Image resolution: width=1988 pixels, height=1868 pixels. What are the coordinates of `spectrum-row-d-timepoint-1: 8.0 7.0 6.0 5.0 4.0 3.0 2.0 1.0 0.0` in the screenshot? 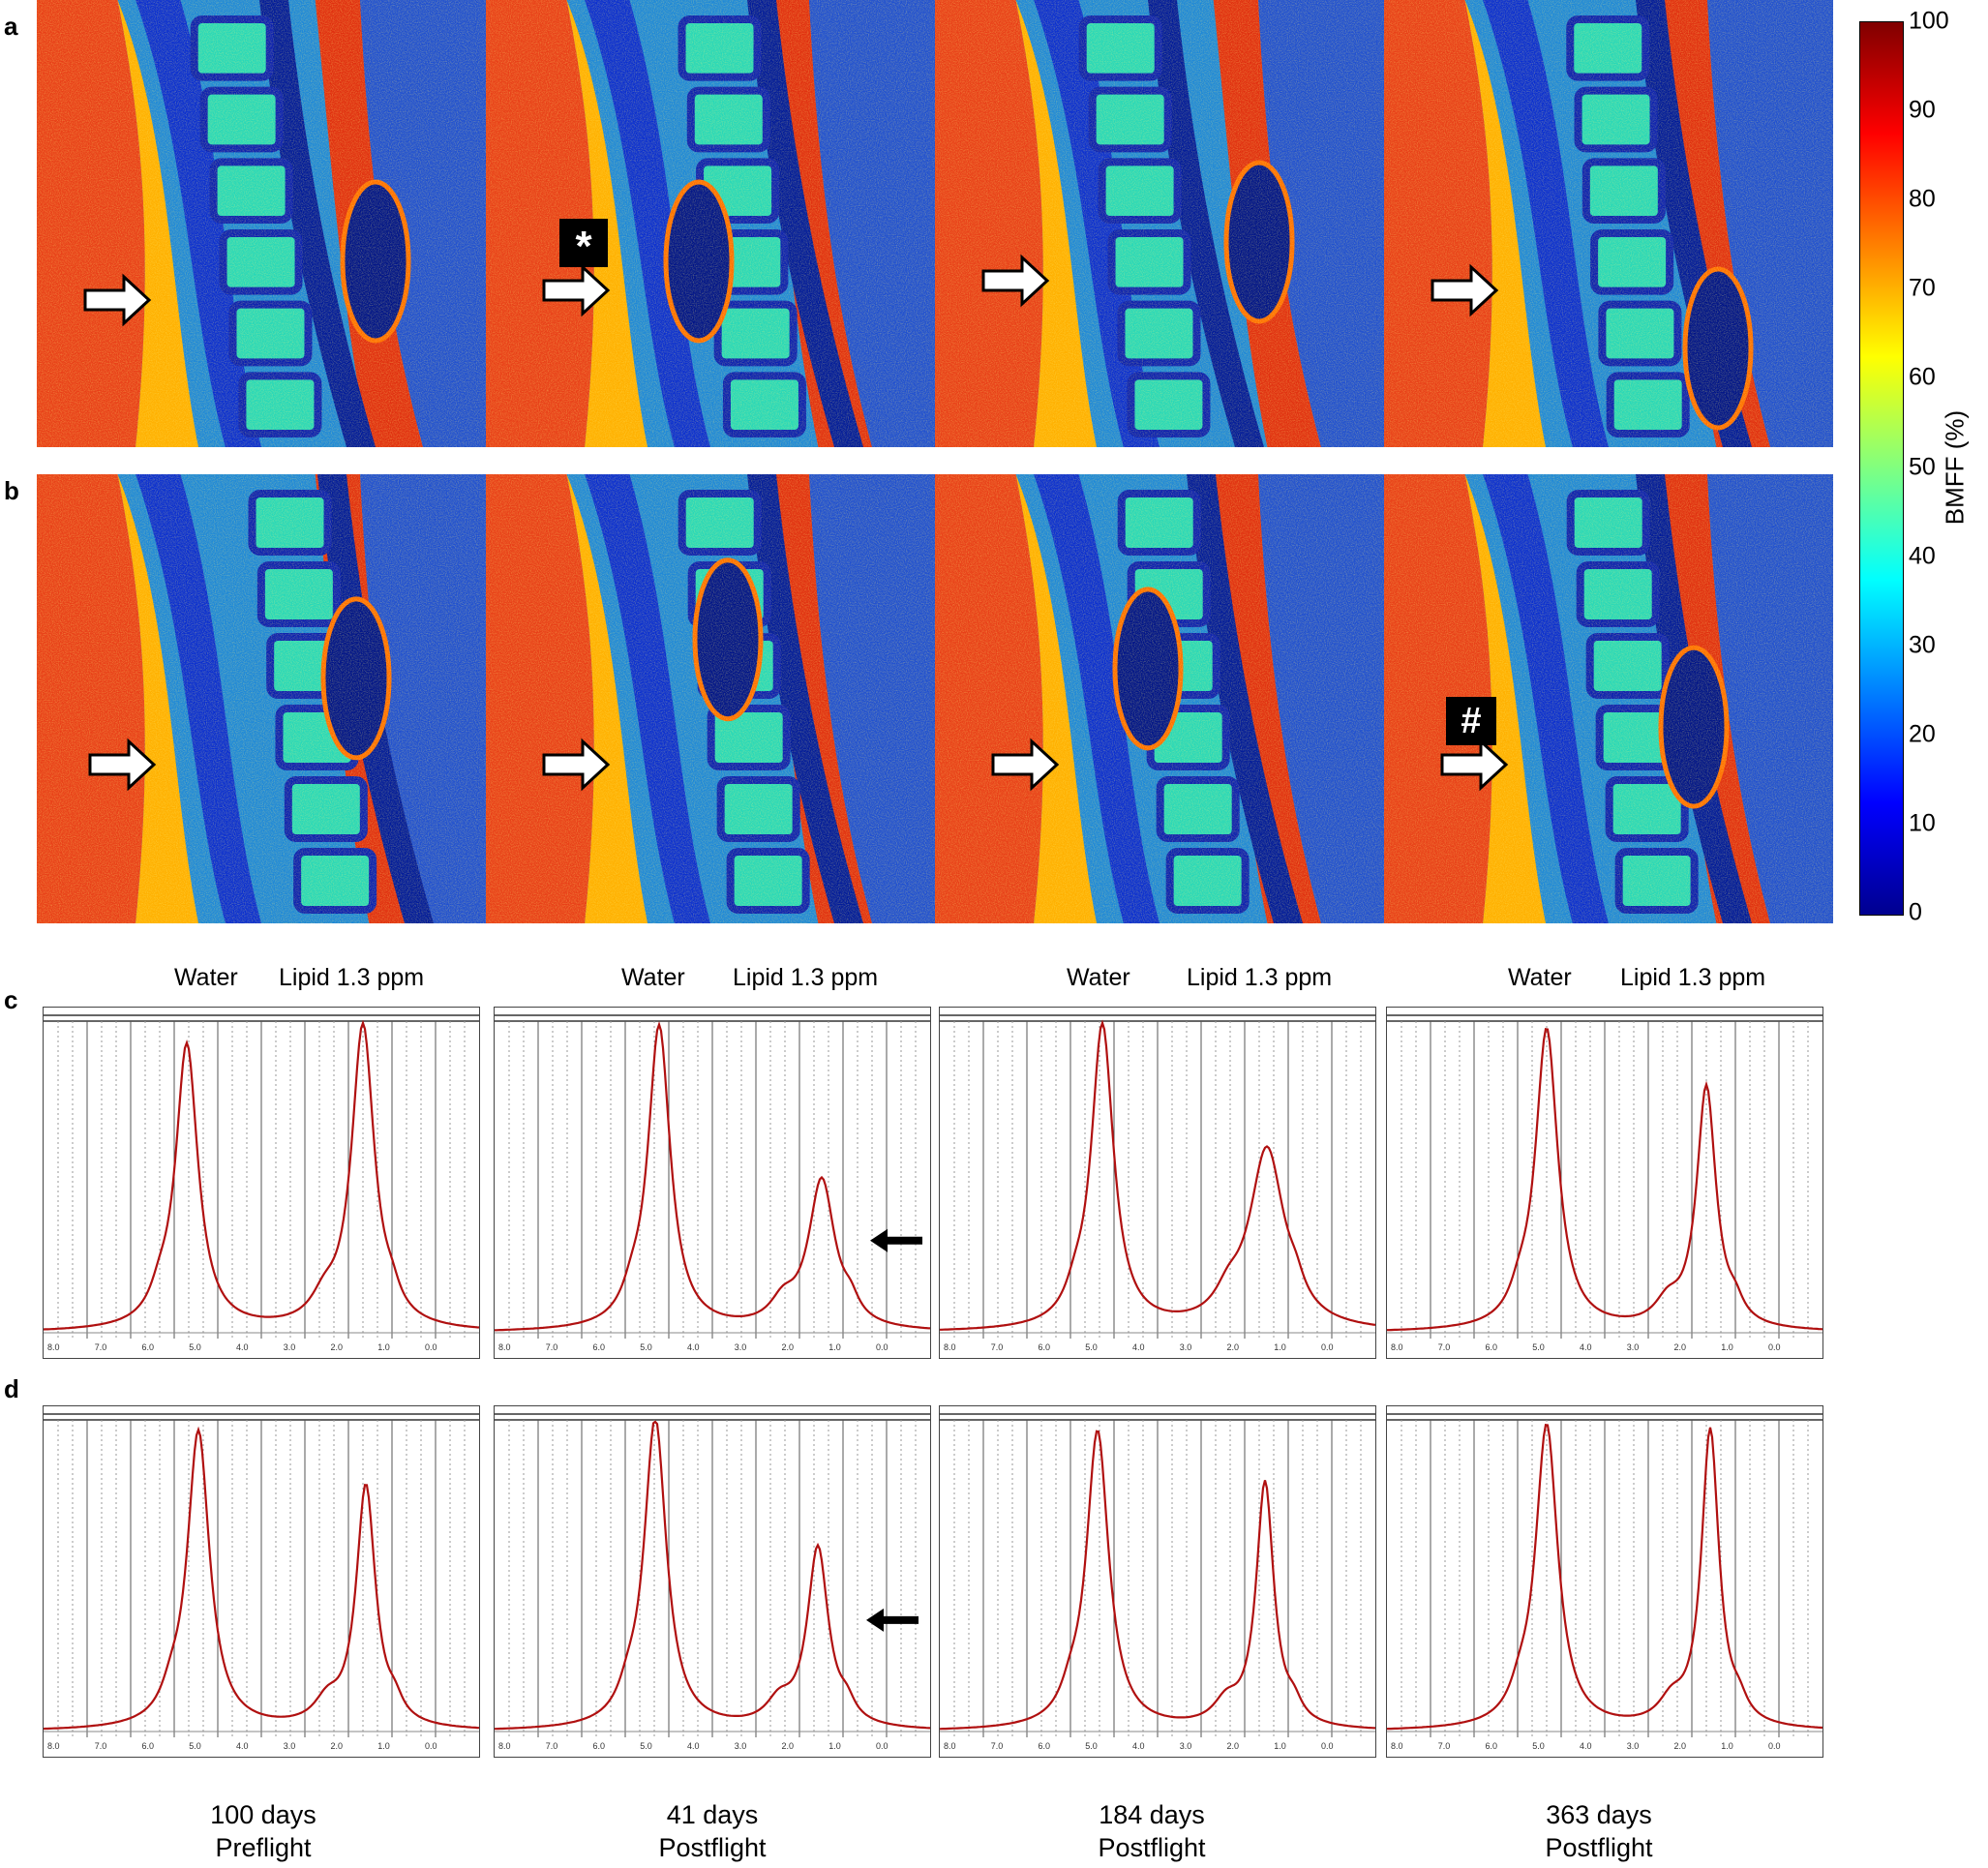 It's located at (261, 1581).